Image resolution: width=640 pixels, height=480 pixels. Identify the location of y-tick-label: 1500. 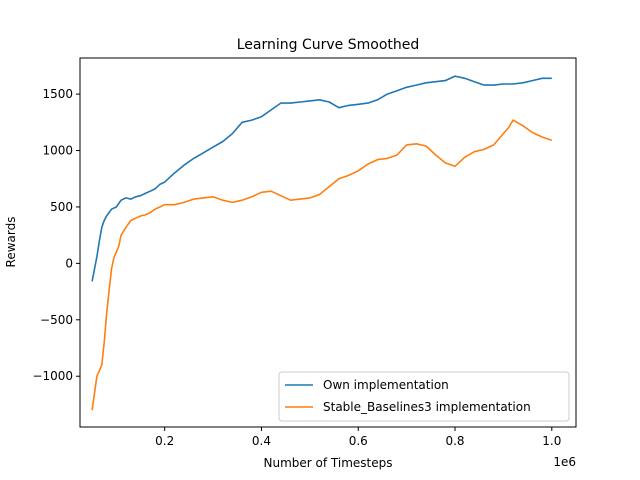
(57, 94).